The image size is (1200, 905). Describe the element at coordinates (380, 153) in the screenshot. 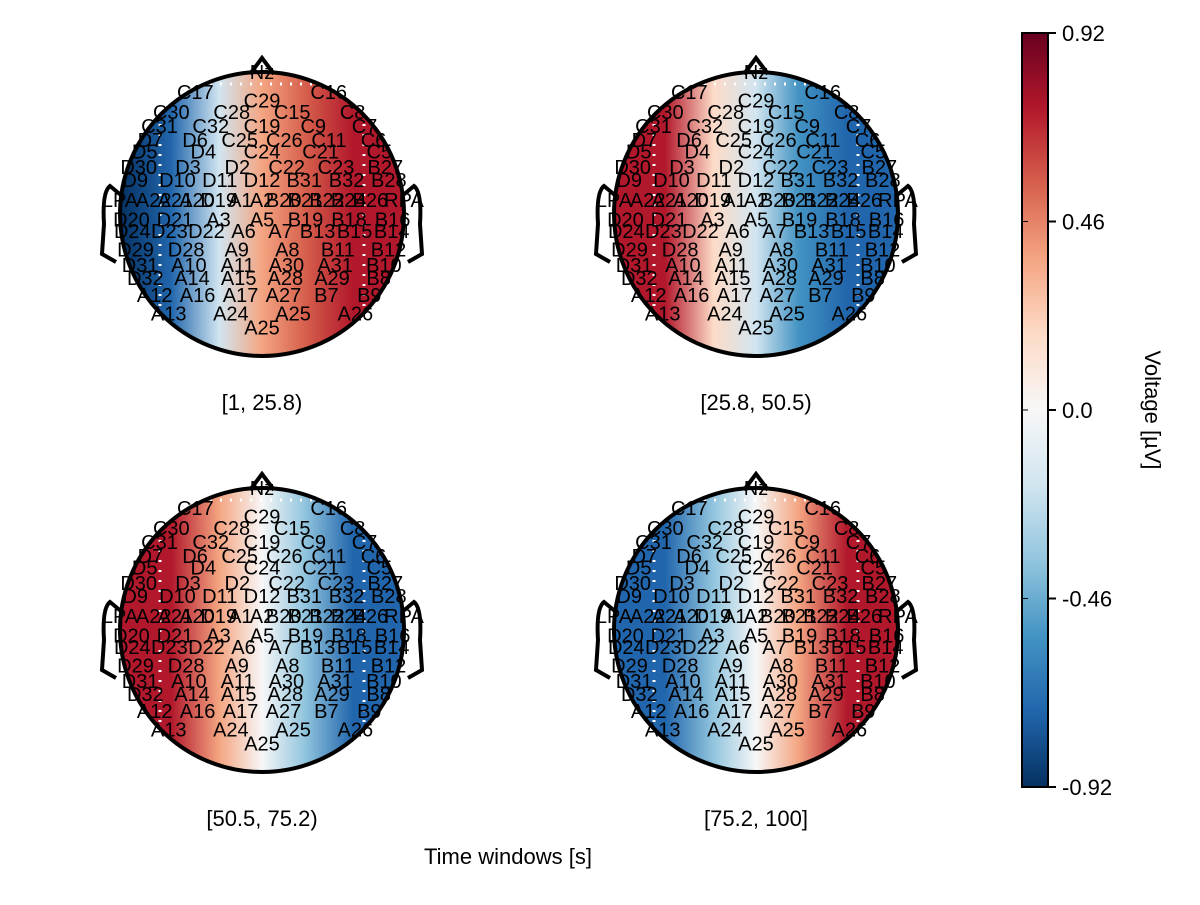

I see `channel-label: C5` at that location.